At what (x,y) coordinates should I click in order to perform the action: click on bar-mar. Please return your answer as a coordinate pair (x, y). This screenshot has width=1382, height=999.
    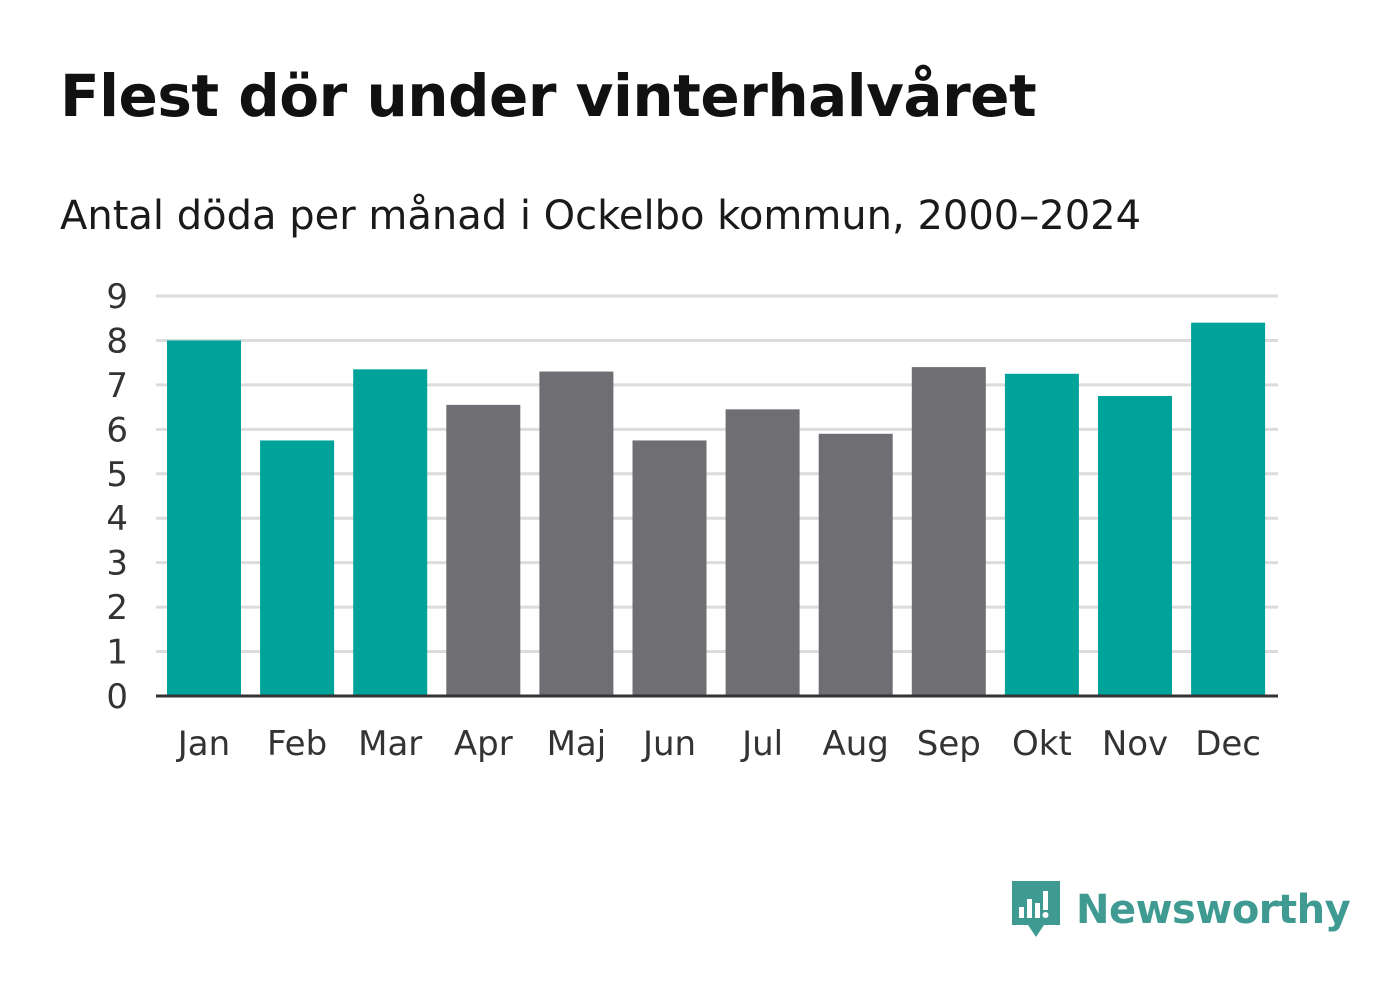
    Looking at the image, I should click on (390, 532).